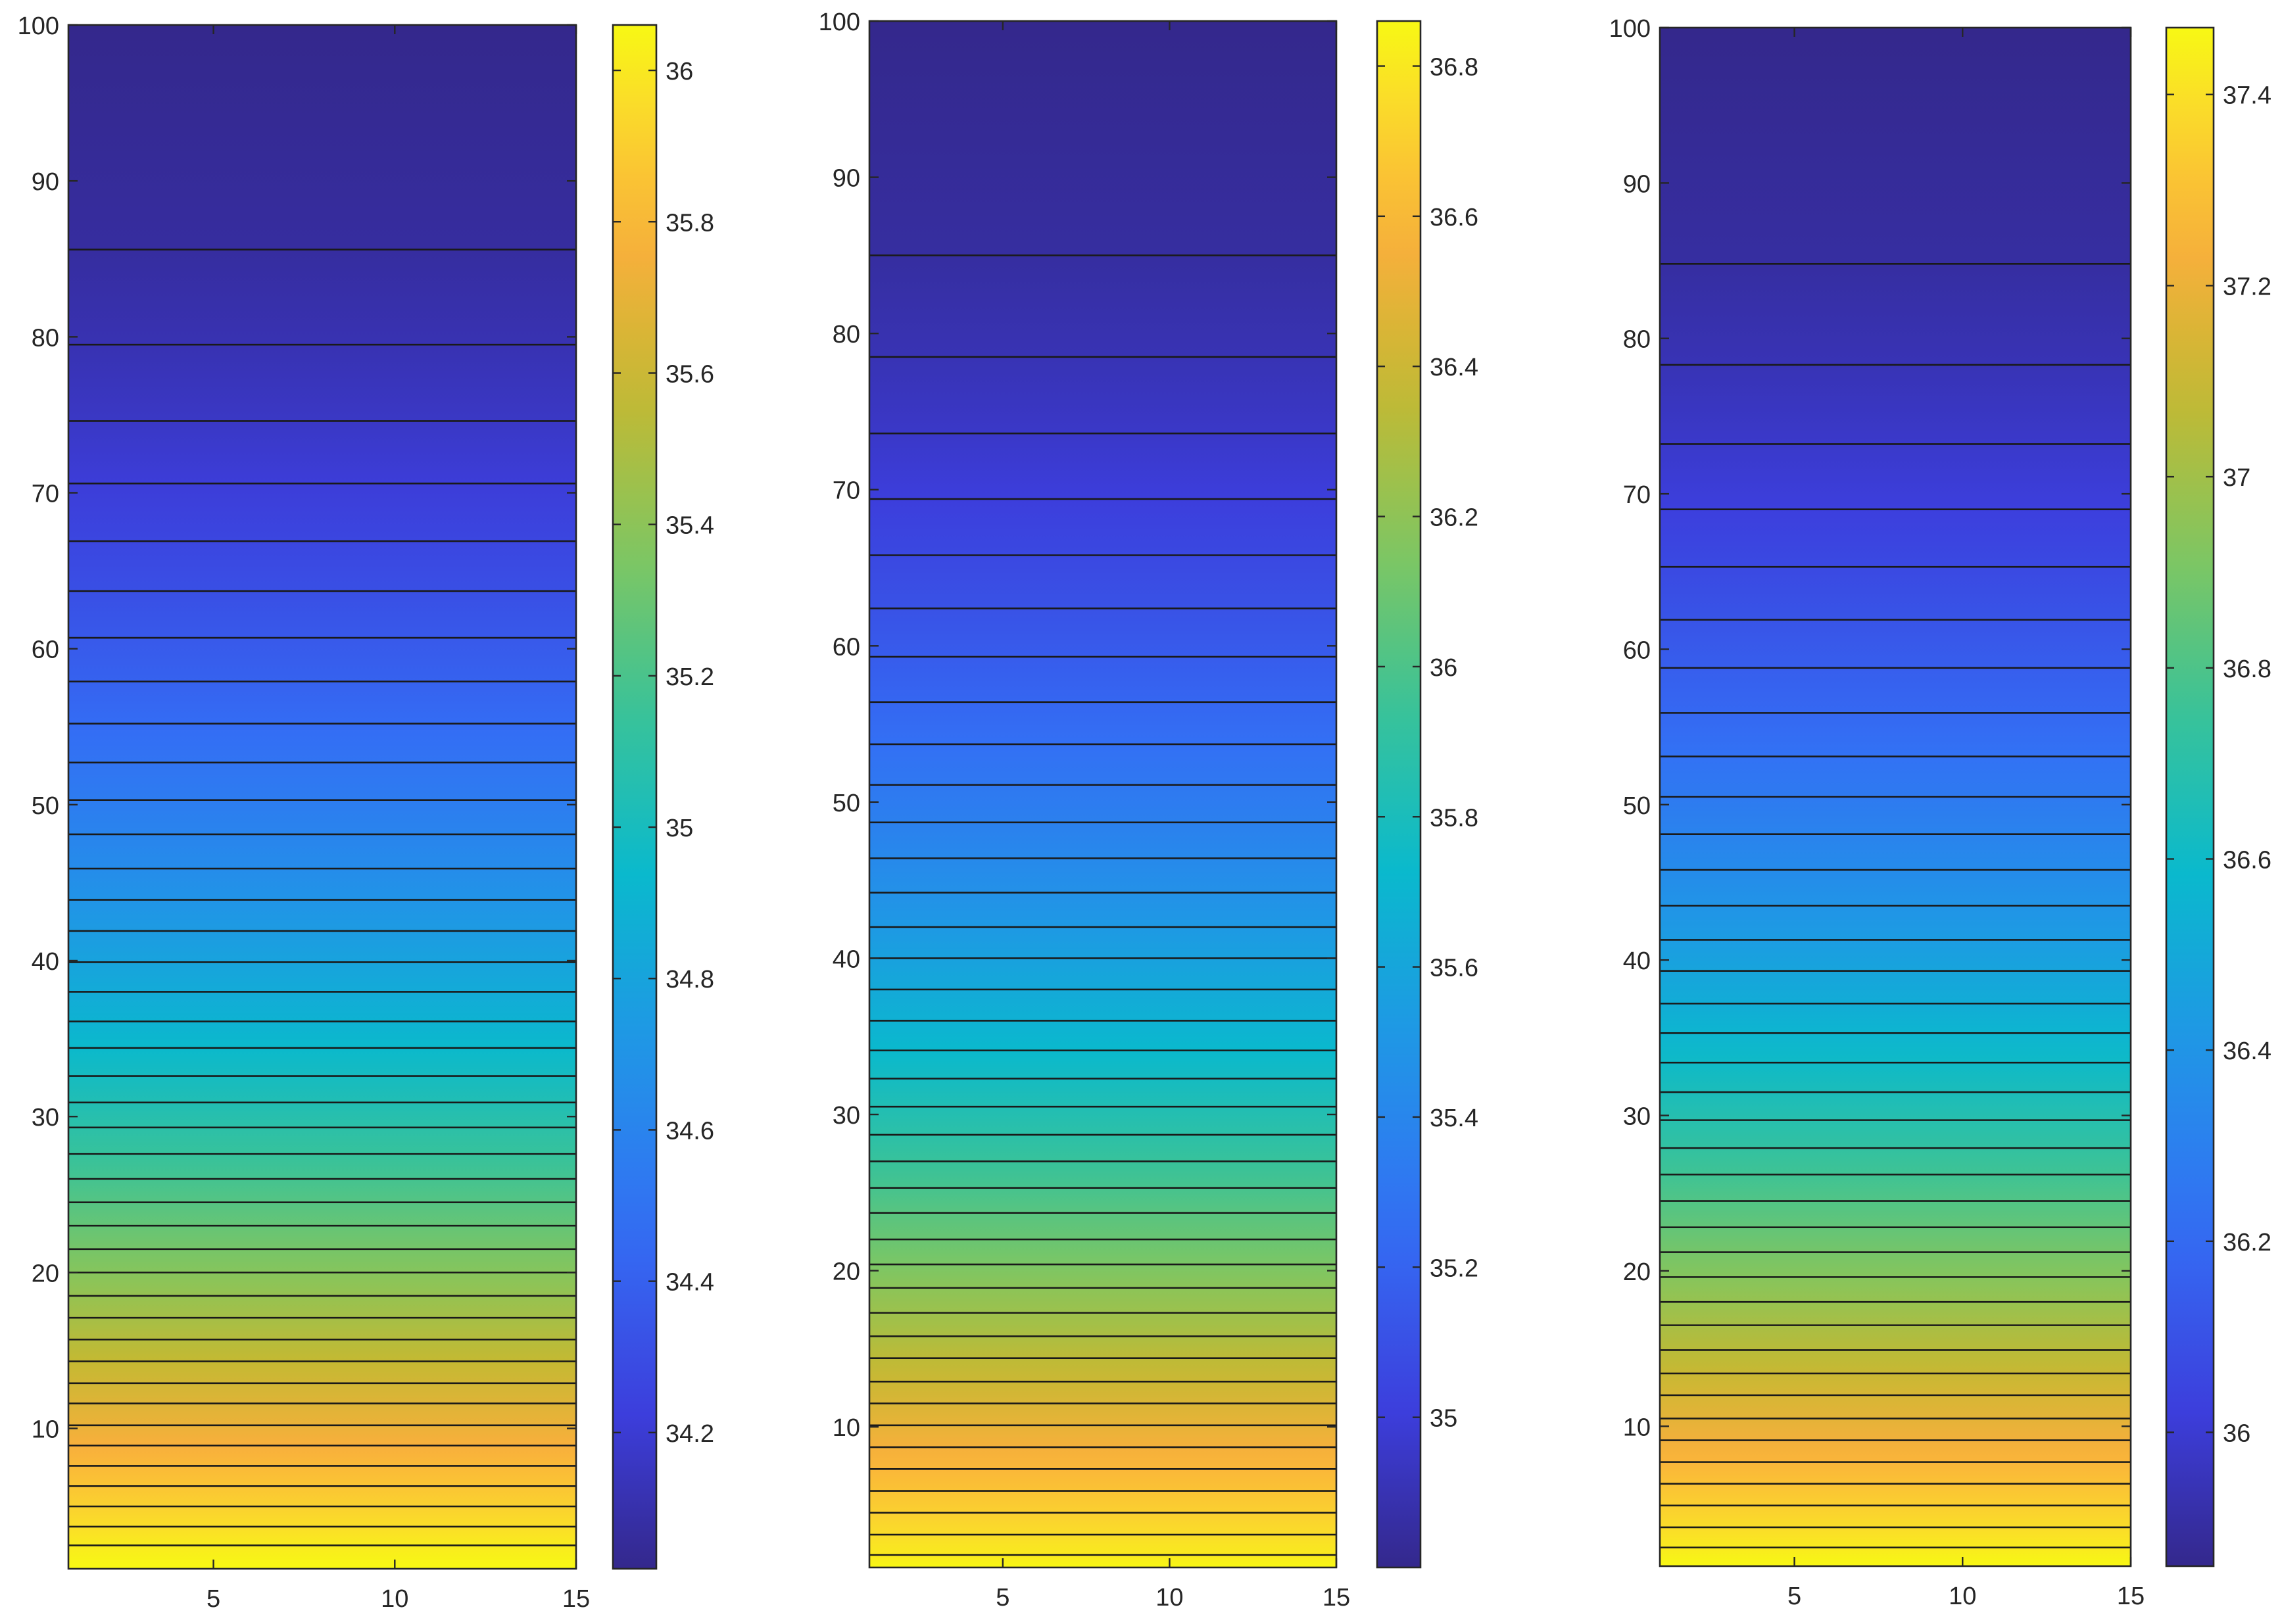 This screenshot has width=2282, height=1624. What do you see at coordinates (690, 979) in the screenshot?
I see `colorbar-tick-label: 34.8` at bounding box center [690, 979].